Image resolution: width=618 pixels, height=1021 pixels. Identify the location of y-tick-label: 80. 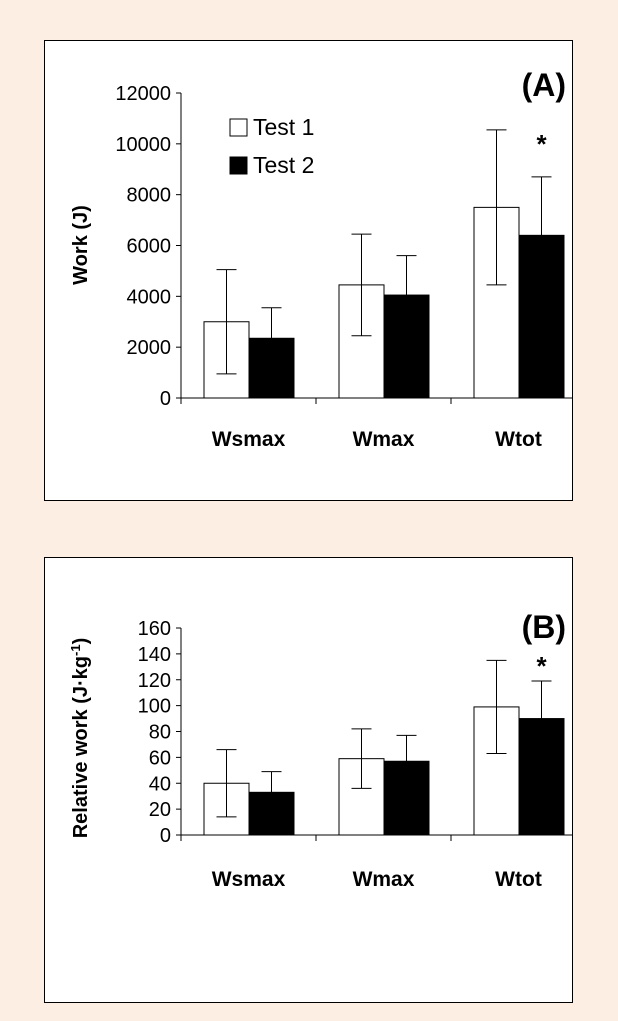
(160, 733).